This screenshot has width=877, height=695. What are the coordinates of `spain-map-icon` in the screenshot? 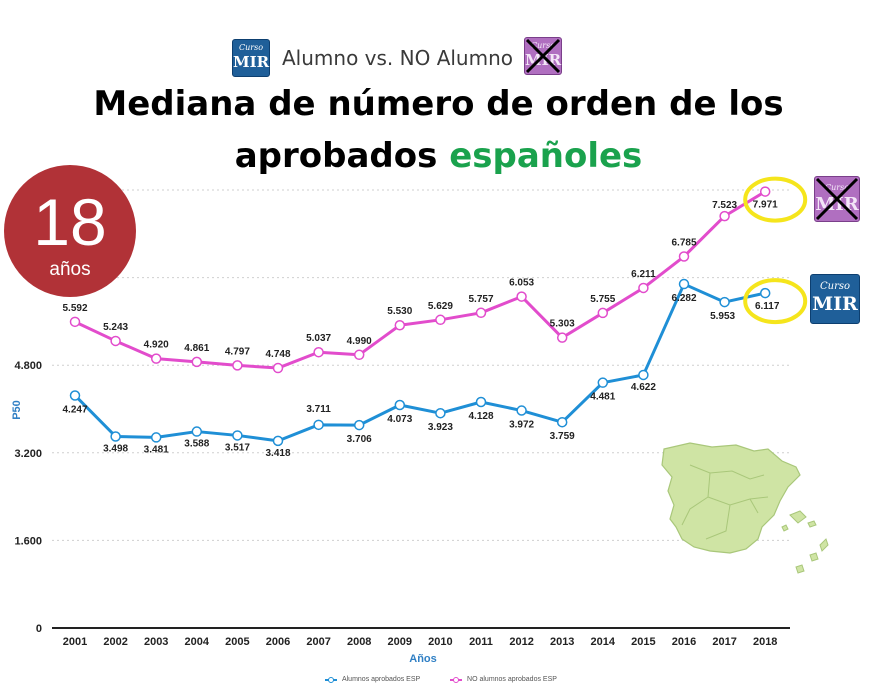 It's located at (745, 508).